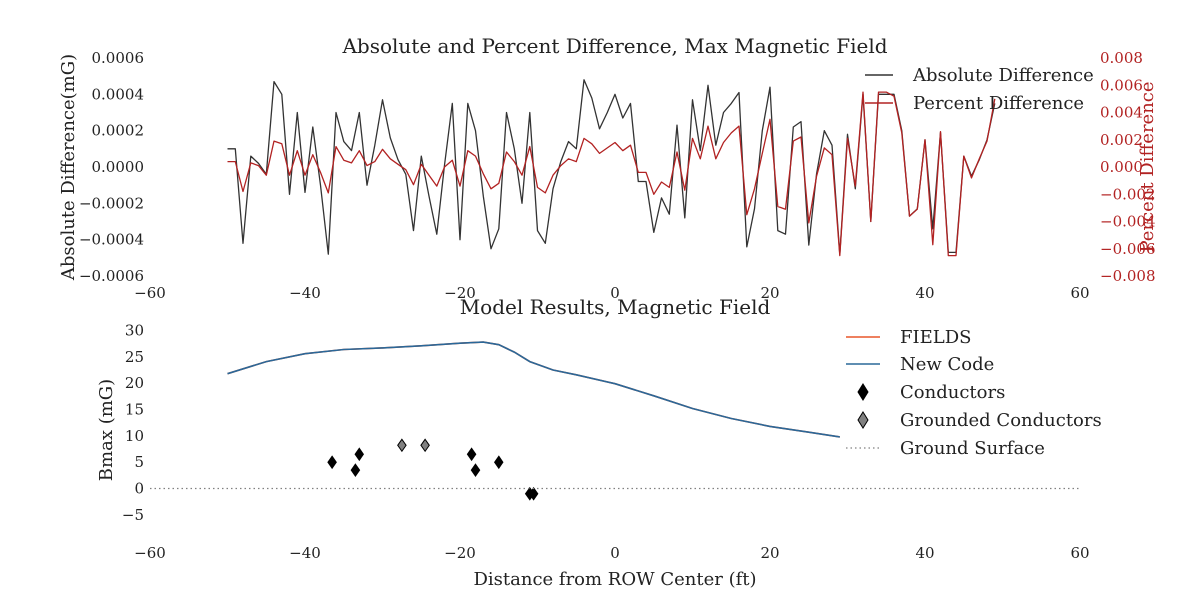 This screenshot has width=1200, height=600. I want to click on bottom-chart-title: Model Results, Magnetic Field, so click(615, 307).